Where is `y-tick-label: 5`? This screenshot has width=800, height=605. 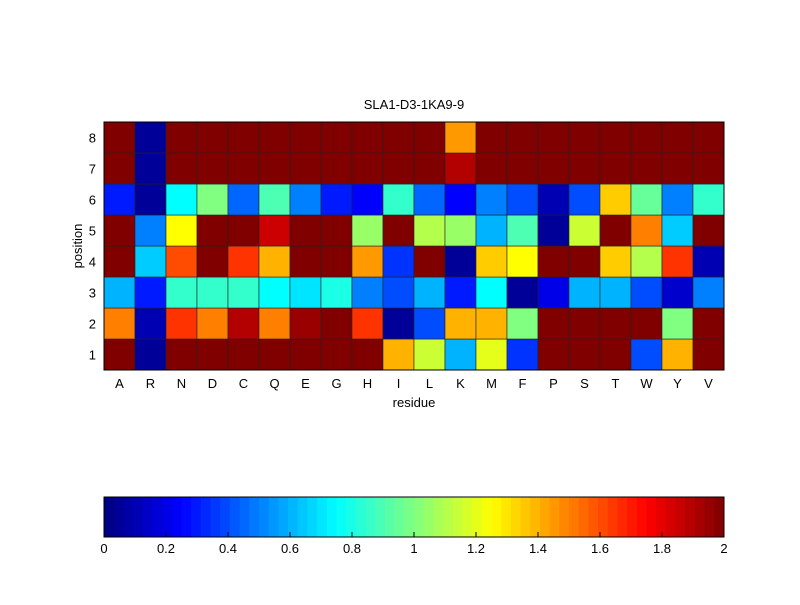 y-tick-label: 5 is located at coordinates (92, 231).